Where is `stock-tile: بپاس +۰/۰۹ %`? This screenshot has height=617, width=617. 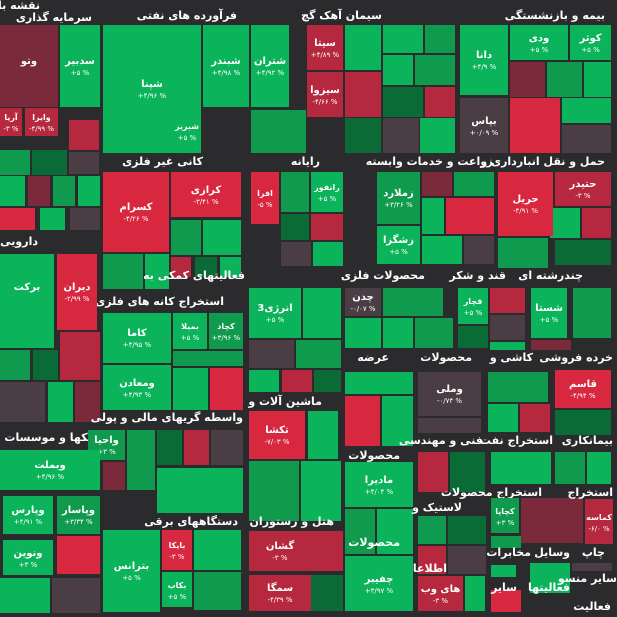 stock-tile: بپاس +۰/۰۹ % is located at coordinates (484, 125).